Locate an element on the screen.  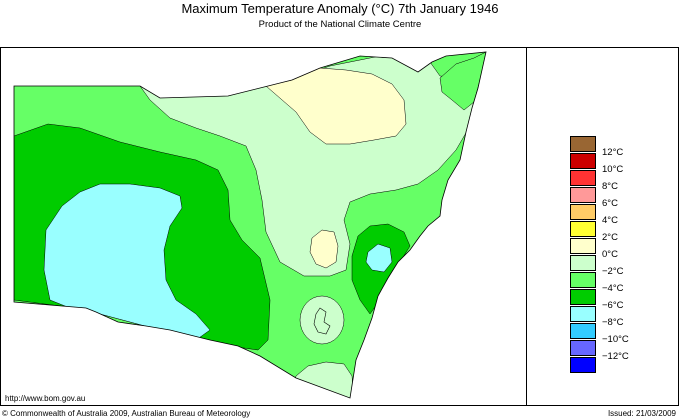
map-subtitle: Product of the National Climate Centre is located at coordinates (340, 24).